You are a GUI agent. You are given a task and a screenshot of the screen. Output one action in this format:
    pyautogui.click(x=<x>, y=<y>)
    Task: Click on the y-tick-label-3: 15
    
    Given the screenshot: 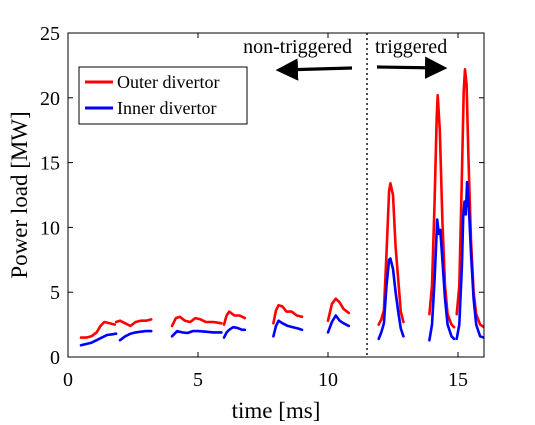 What is the action you would take?
    pyautogui.click(x=50, y=164)
    